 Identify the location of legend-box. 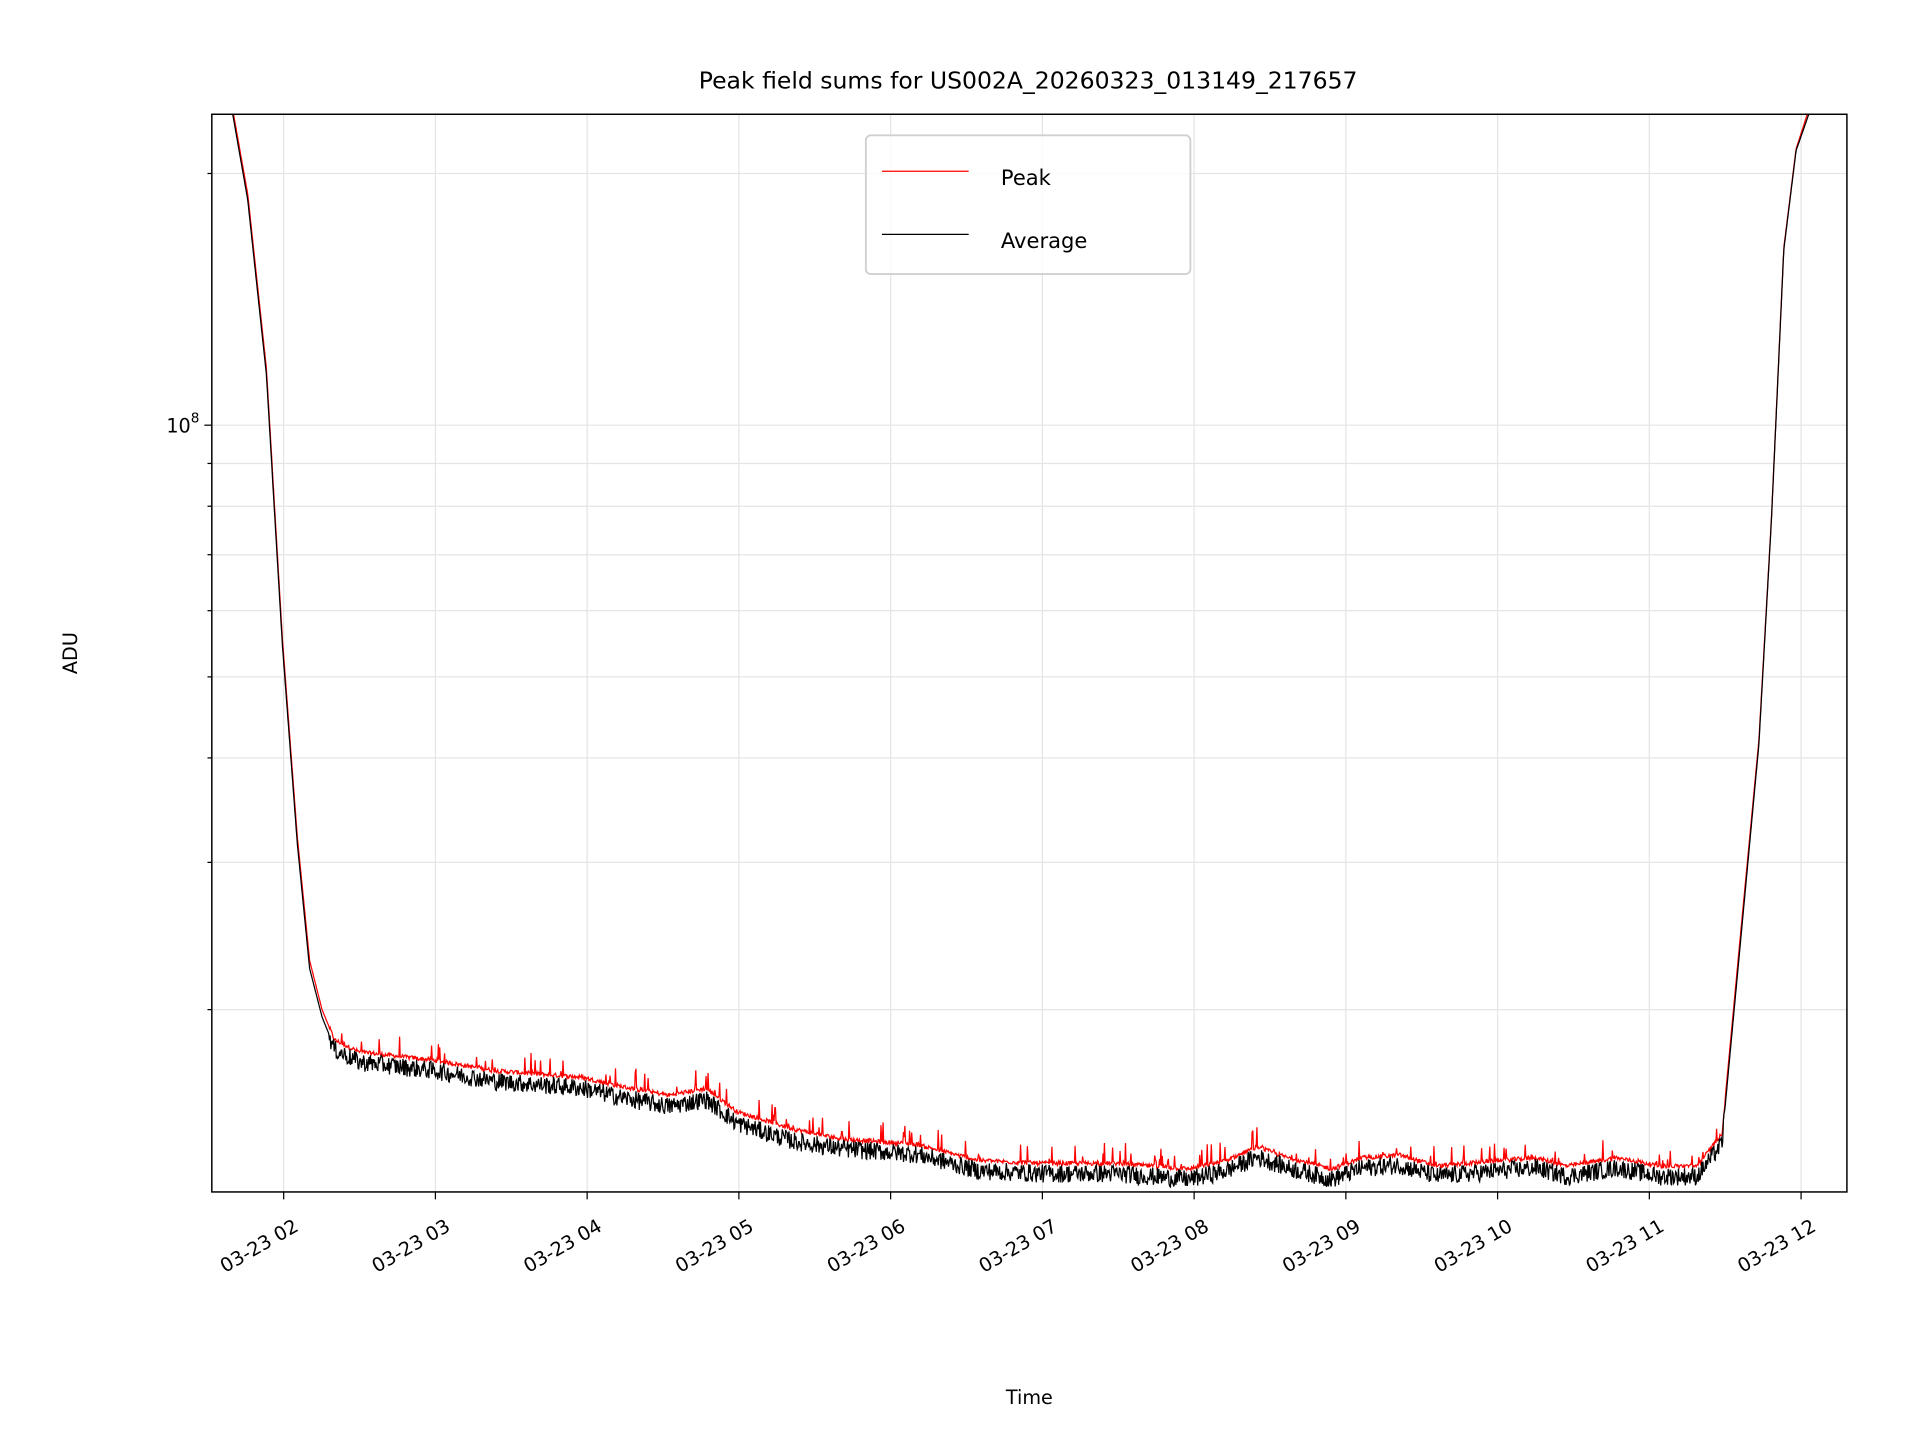
(1028, 204).